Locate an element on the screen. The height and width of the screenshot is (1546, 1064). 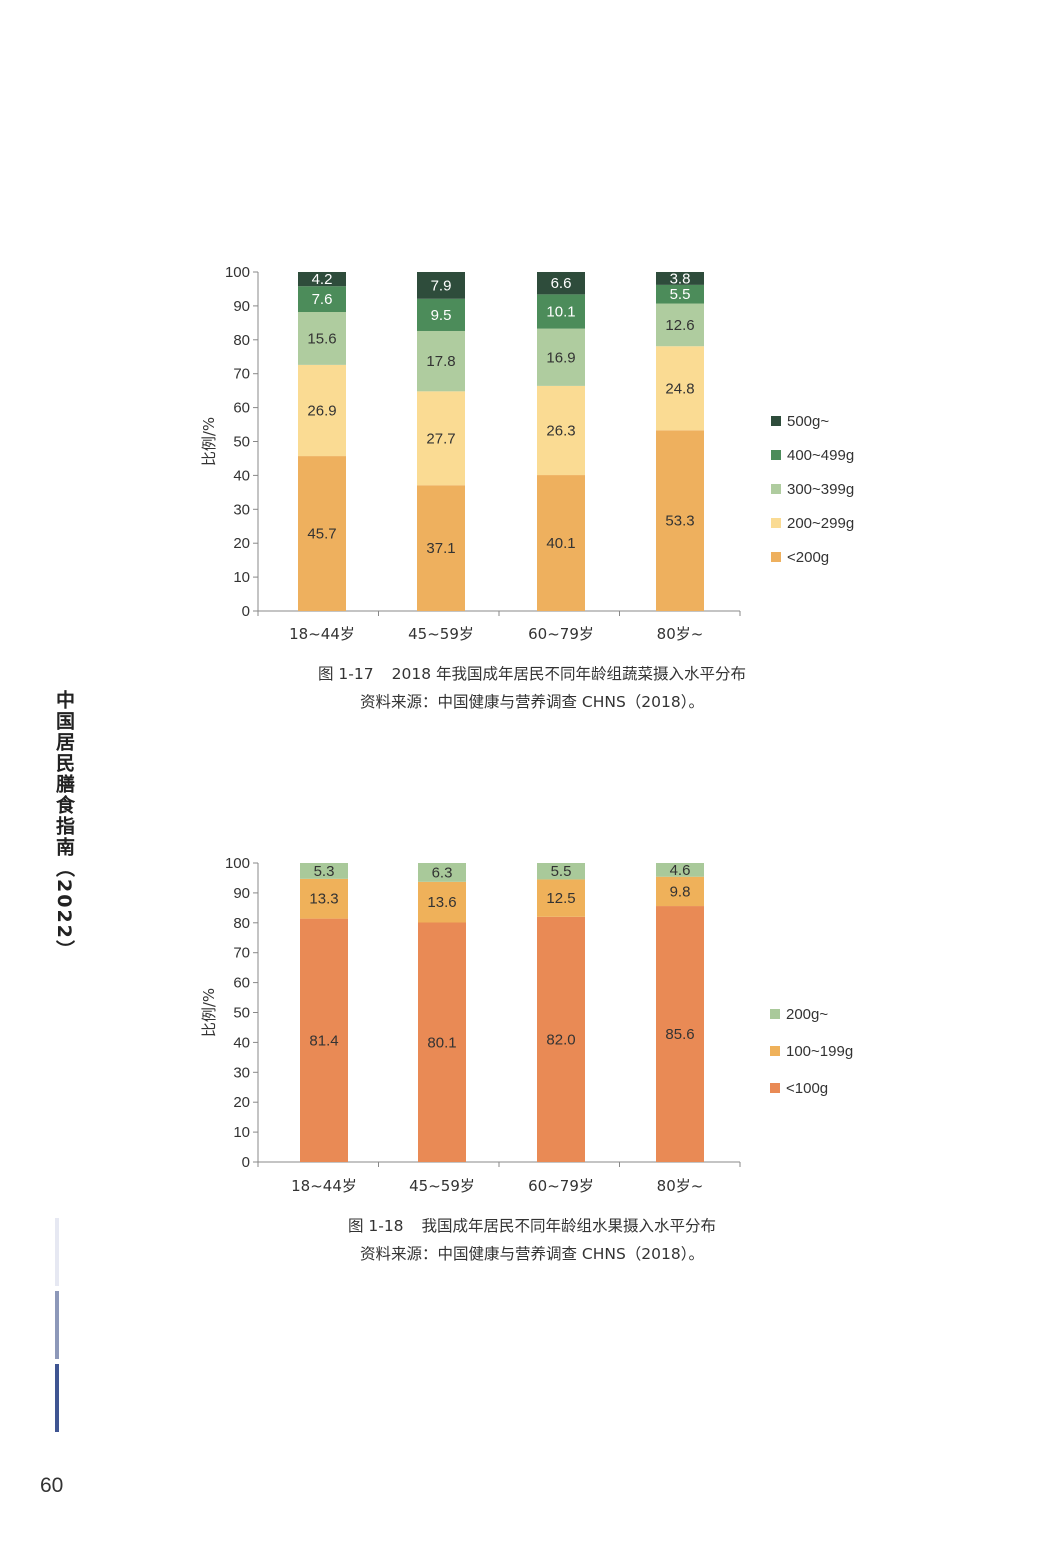
x-category-label: 80岁~ is located at coordinates (680, 1186).